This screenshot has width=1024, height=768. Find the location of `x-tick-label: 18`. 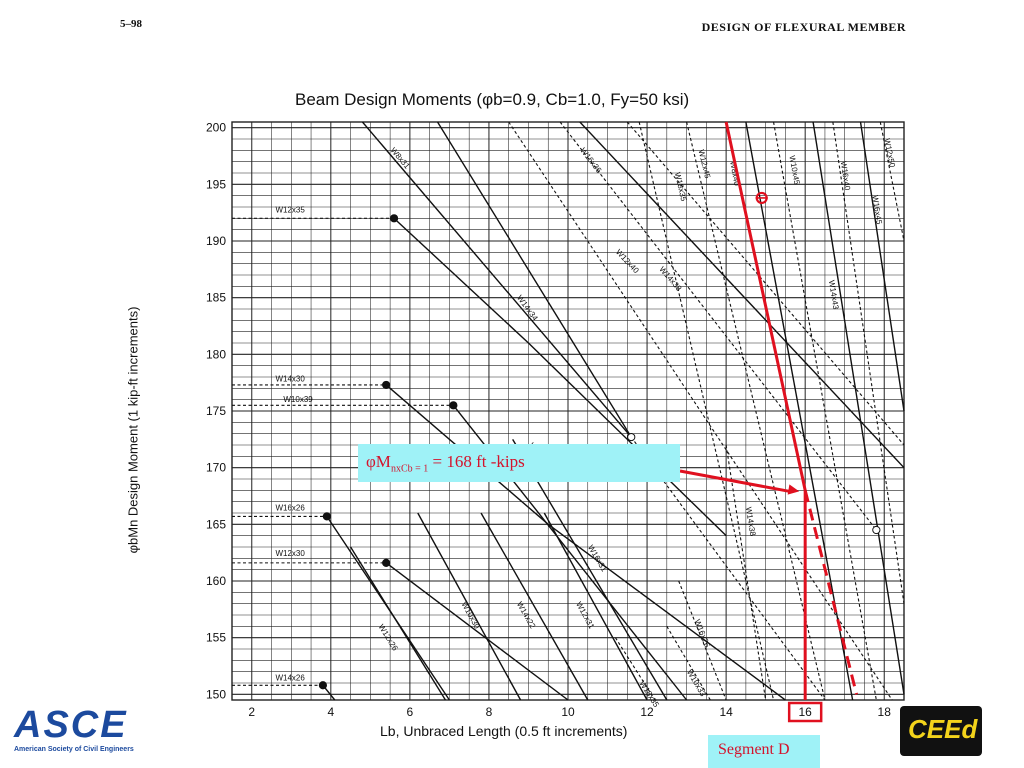

x-tick-label: 18 is located at coordinates (885, 712).